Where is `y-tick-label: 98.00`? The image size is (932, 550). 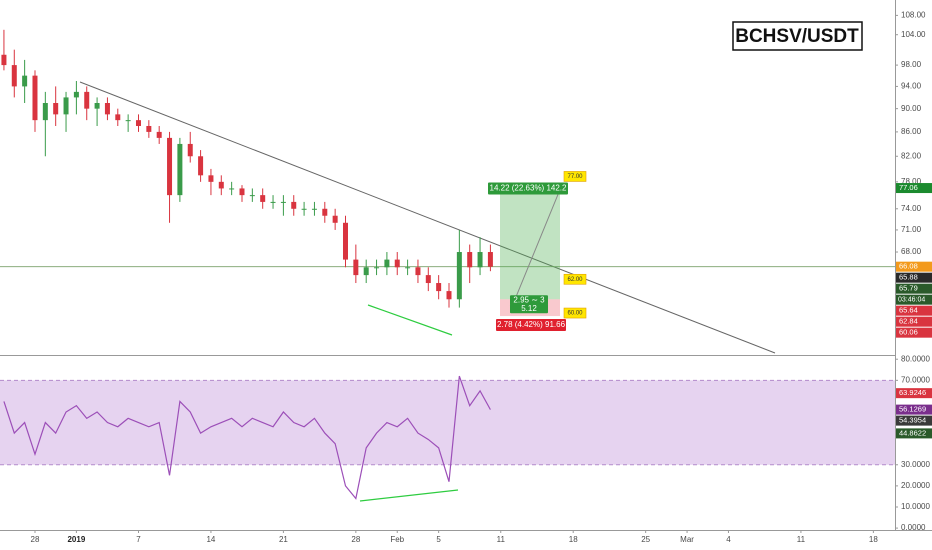 y-tick-label: 98.00 is located at coordinates (911, 64).